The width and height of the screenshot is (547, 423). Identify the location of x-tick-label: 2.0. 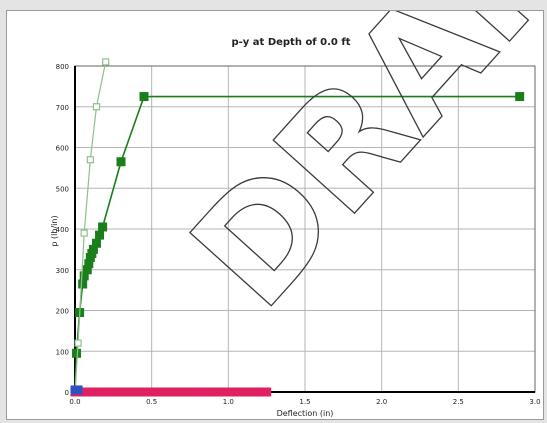
(381, 402).